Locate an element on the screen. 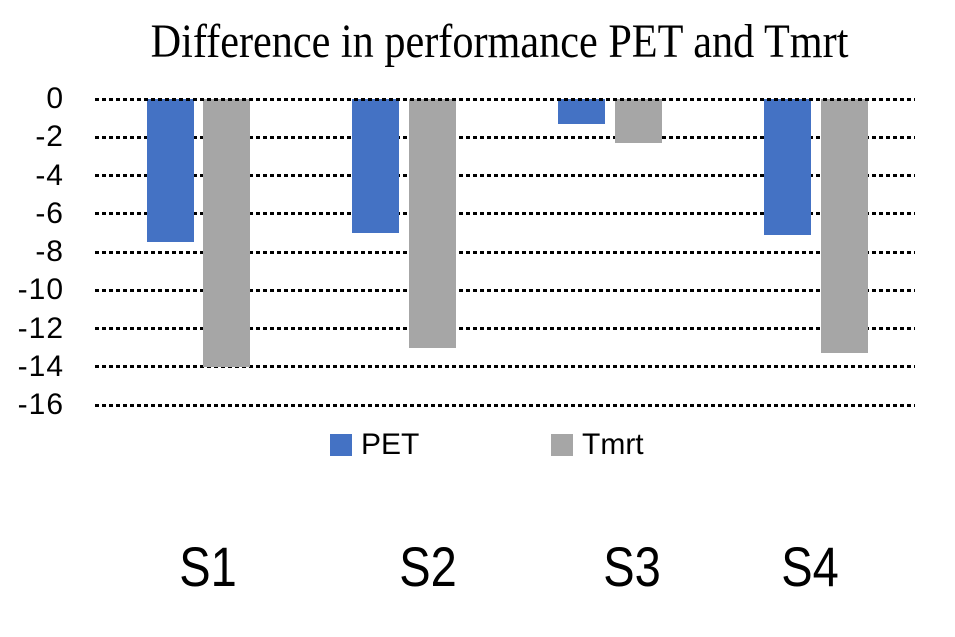 This screenshot has width=955, height=637. bar-S1-PET is located at coordinates (170, 171).